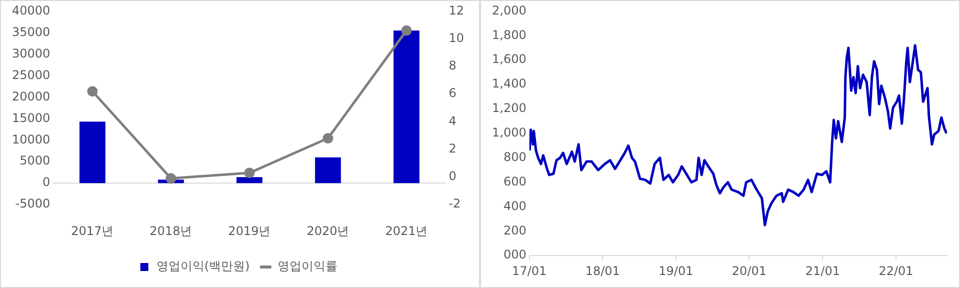 Image resolution: width=960 pixels, height=288 pixels. What do you see at coordinates (31, 139) in the screenshot?
I see `y-tick-label: 10000` at bounding box center [31, 139].